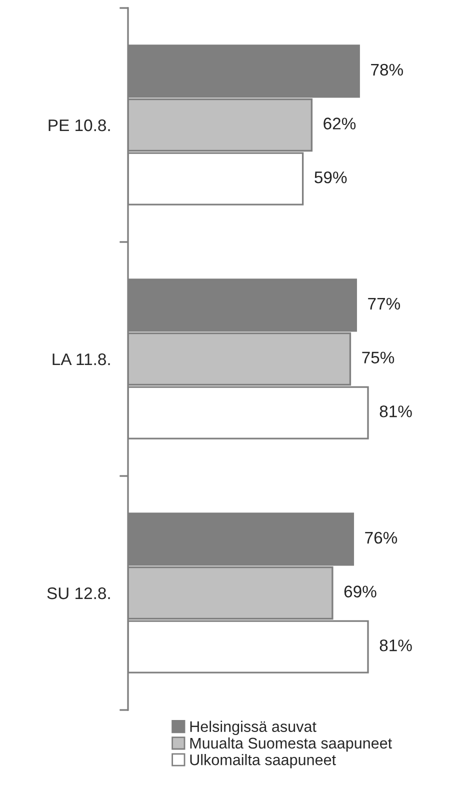 This screenshot has height=794, width=464. What do you see at coordinates (330, 177) in the screenshot?
I see `data-label: 59%` at bounding box center [330, 177].